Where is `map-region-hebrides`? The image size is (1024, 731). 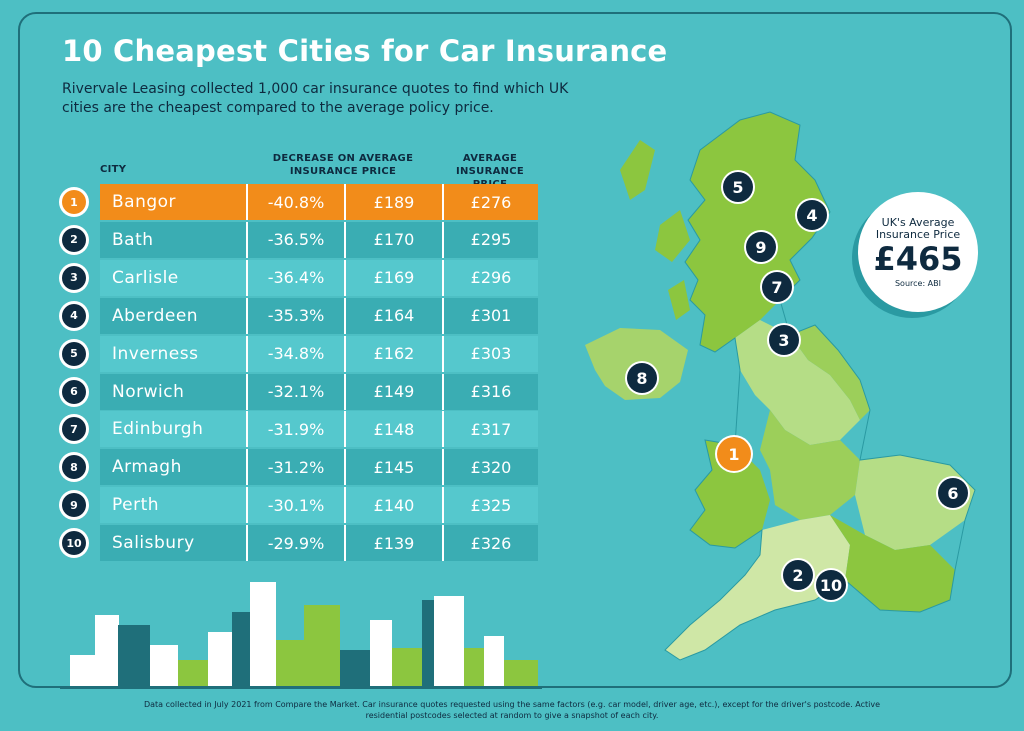 map-region-hebrides is located at coordinates (637, 170).